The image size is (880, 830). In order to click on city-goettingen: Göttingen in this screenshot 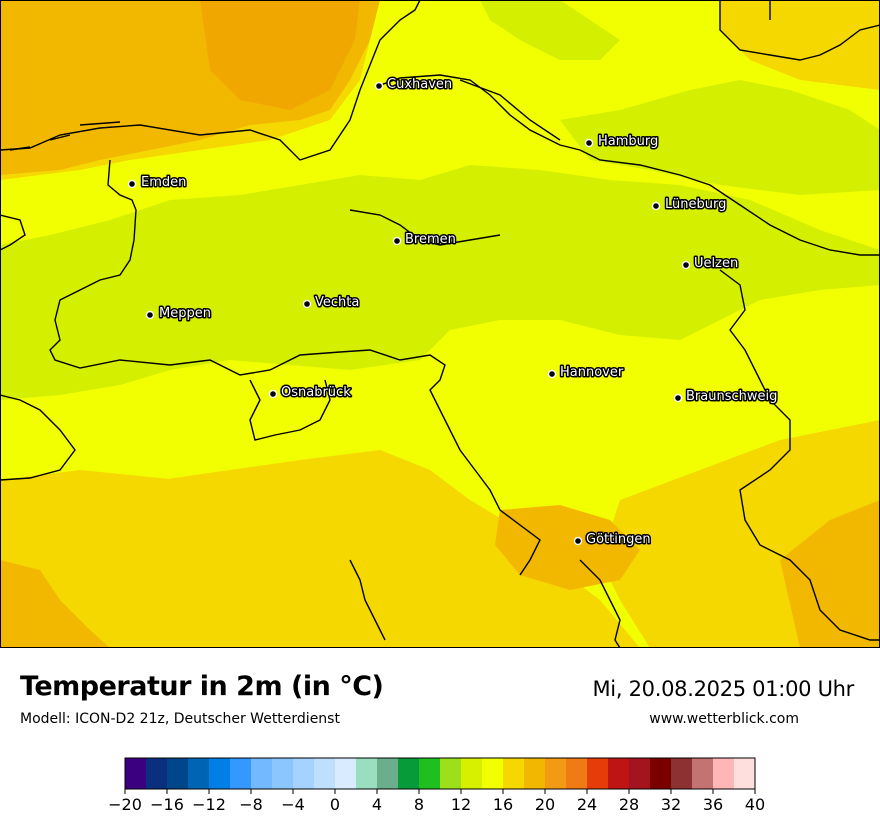, I will do `click(612, 540)`.